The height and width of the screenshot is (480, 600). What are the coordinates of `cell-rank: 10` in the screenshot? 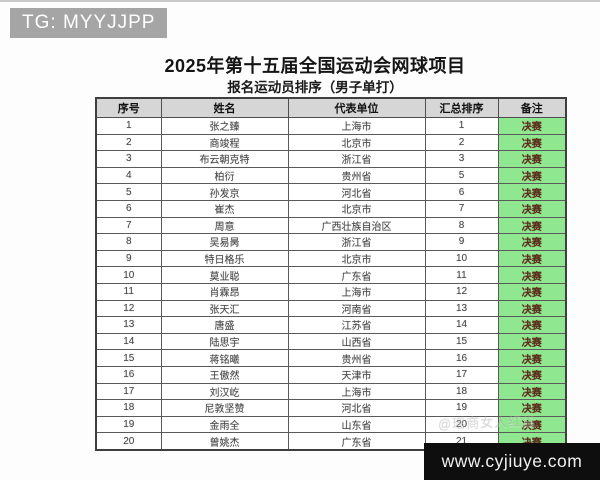 It's located at (461, 258).